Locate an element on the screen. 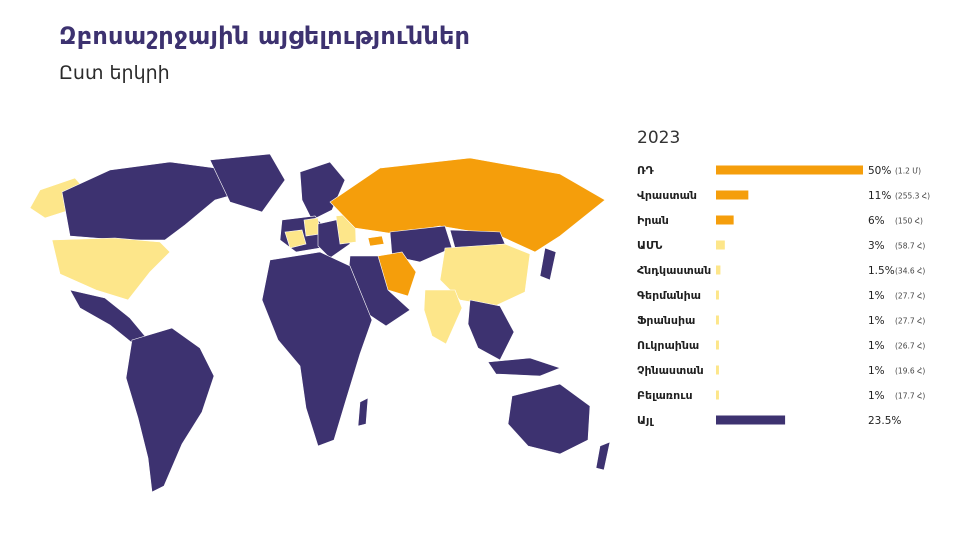  map-region-south-america is located at coordinates (170, 410).